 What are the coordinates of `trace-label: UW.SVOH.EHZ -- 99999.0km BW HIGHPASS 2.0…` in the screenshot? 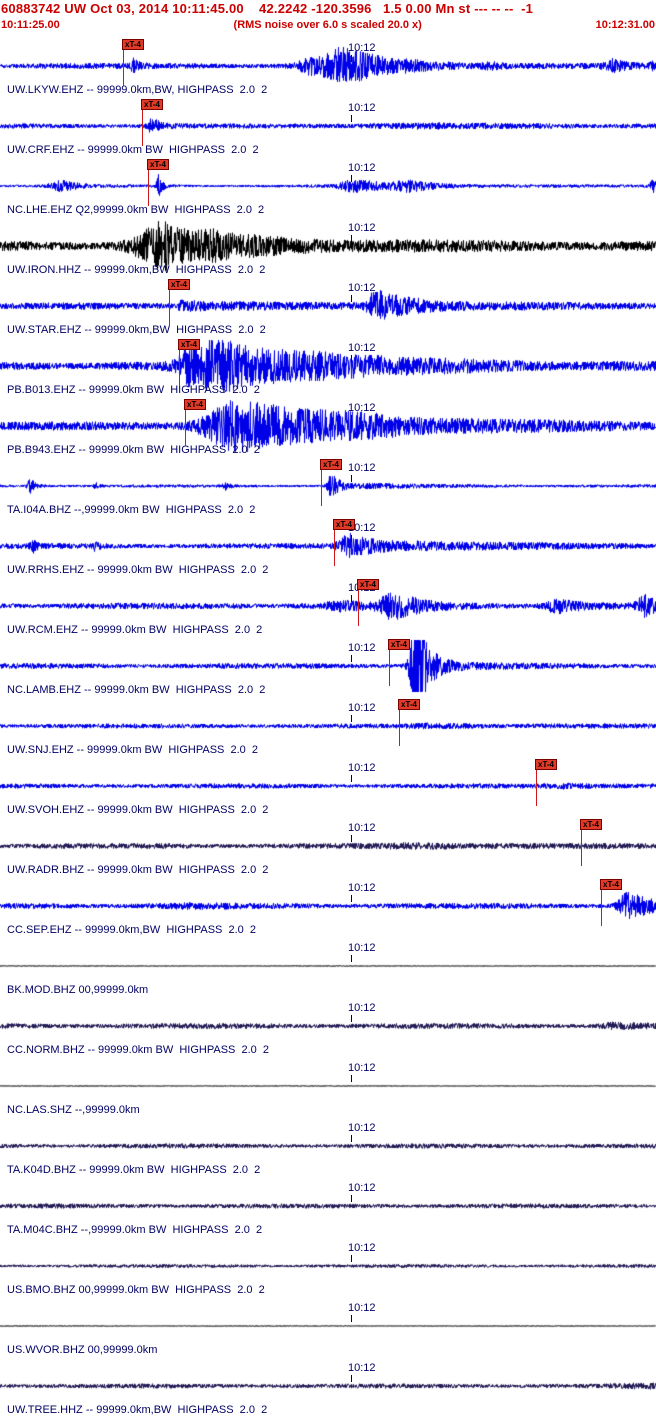 It's located at (138, 810).